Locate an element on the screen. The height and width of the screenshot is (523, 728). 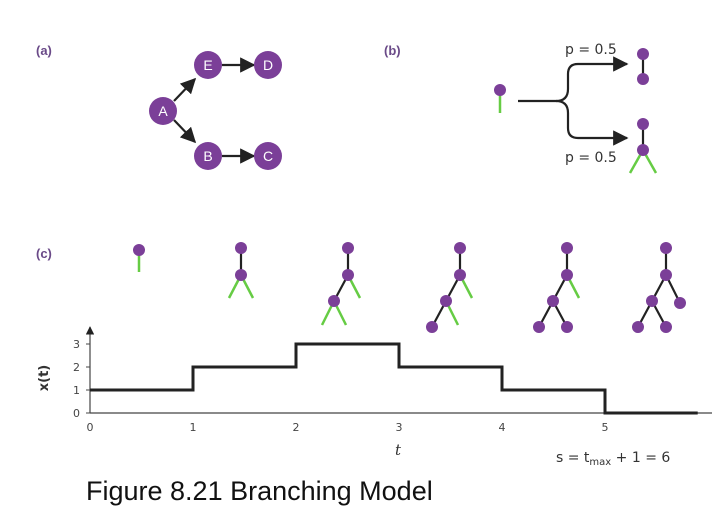
outcome-split-tree is located at coordinates (643, 146).